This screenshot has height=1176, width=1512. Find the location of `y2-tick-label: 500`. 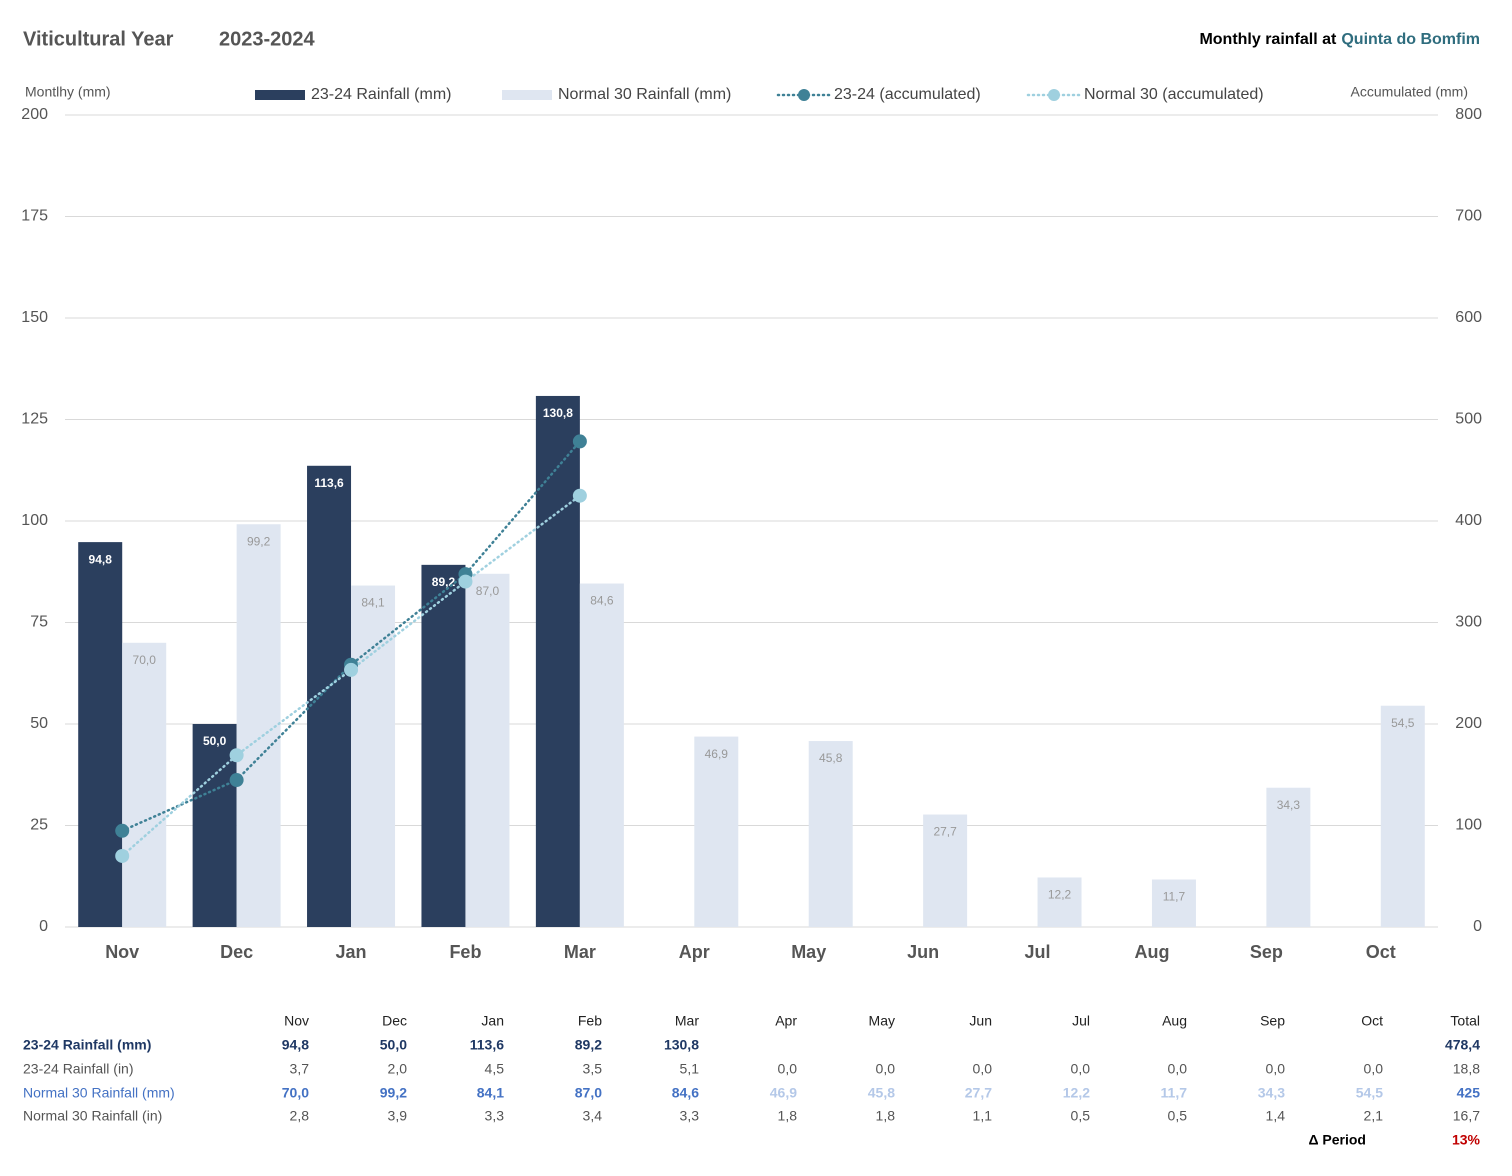

y2-tick-label: 500 is located at coordinates (1468, 419).